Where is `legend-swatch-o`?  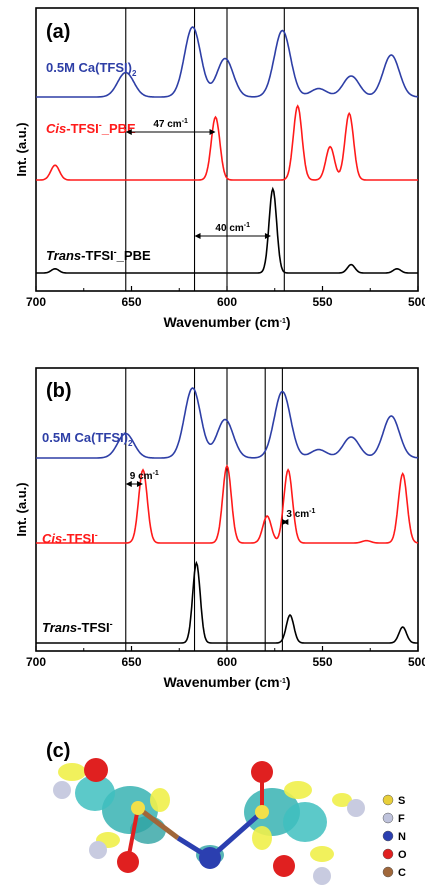 legend-swatch-o is located at coordinates (388, 854).